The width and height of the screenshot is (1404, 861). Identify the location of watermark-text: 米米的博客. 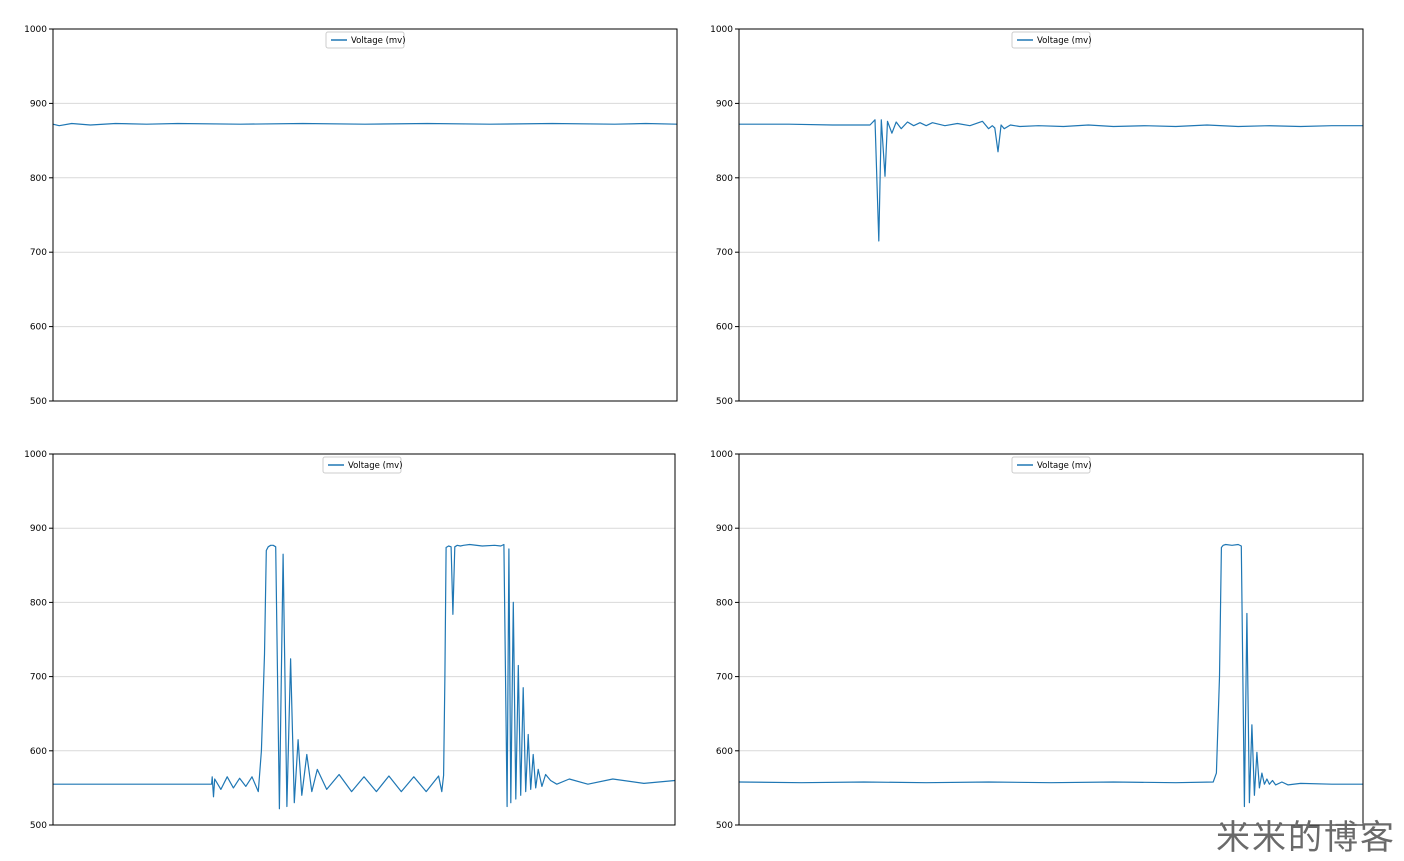
(1306, 838).